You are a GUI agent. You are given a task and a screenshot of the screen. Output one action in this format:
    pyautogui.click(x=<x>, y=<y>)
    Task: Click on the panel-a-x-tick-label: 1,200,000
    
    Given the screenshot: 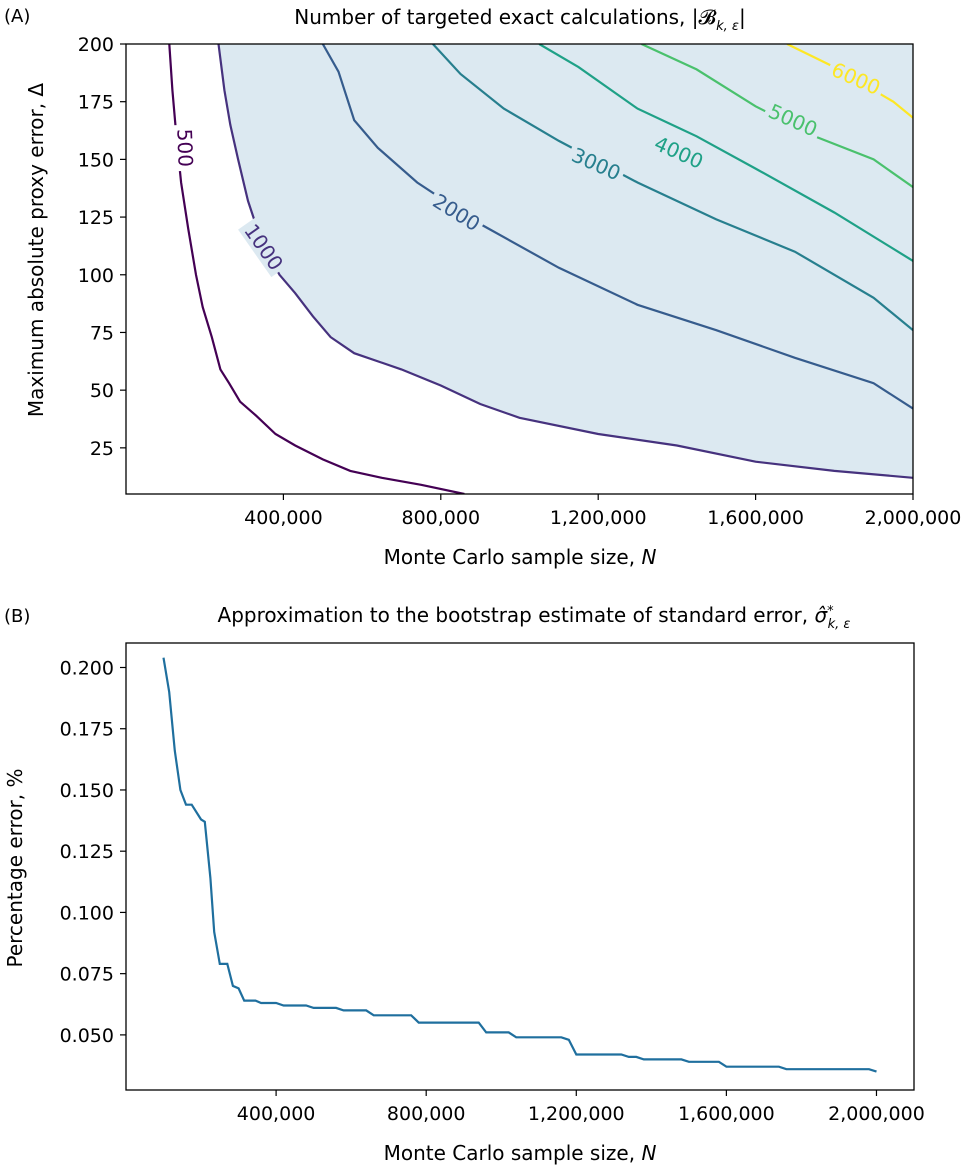 What is the action you would take?
    pyautogui.click(x=598, y=518)
    